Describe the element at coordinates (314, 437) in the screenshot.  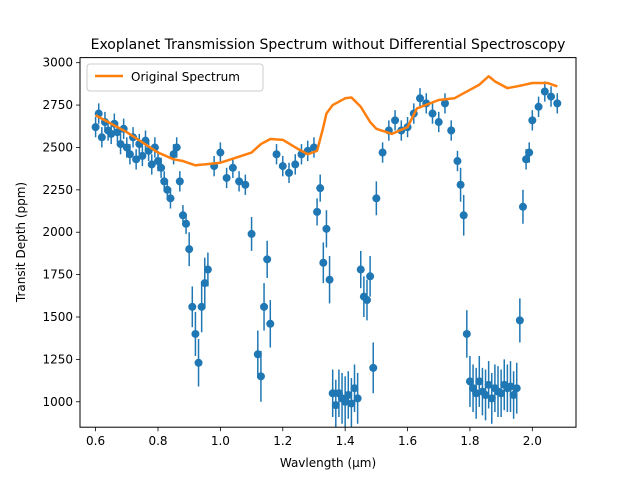
I see `x-axis: 0.6 0.8 1.0 1.2 1.4 1.6 1.8 2.0` at that location.